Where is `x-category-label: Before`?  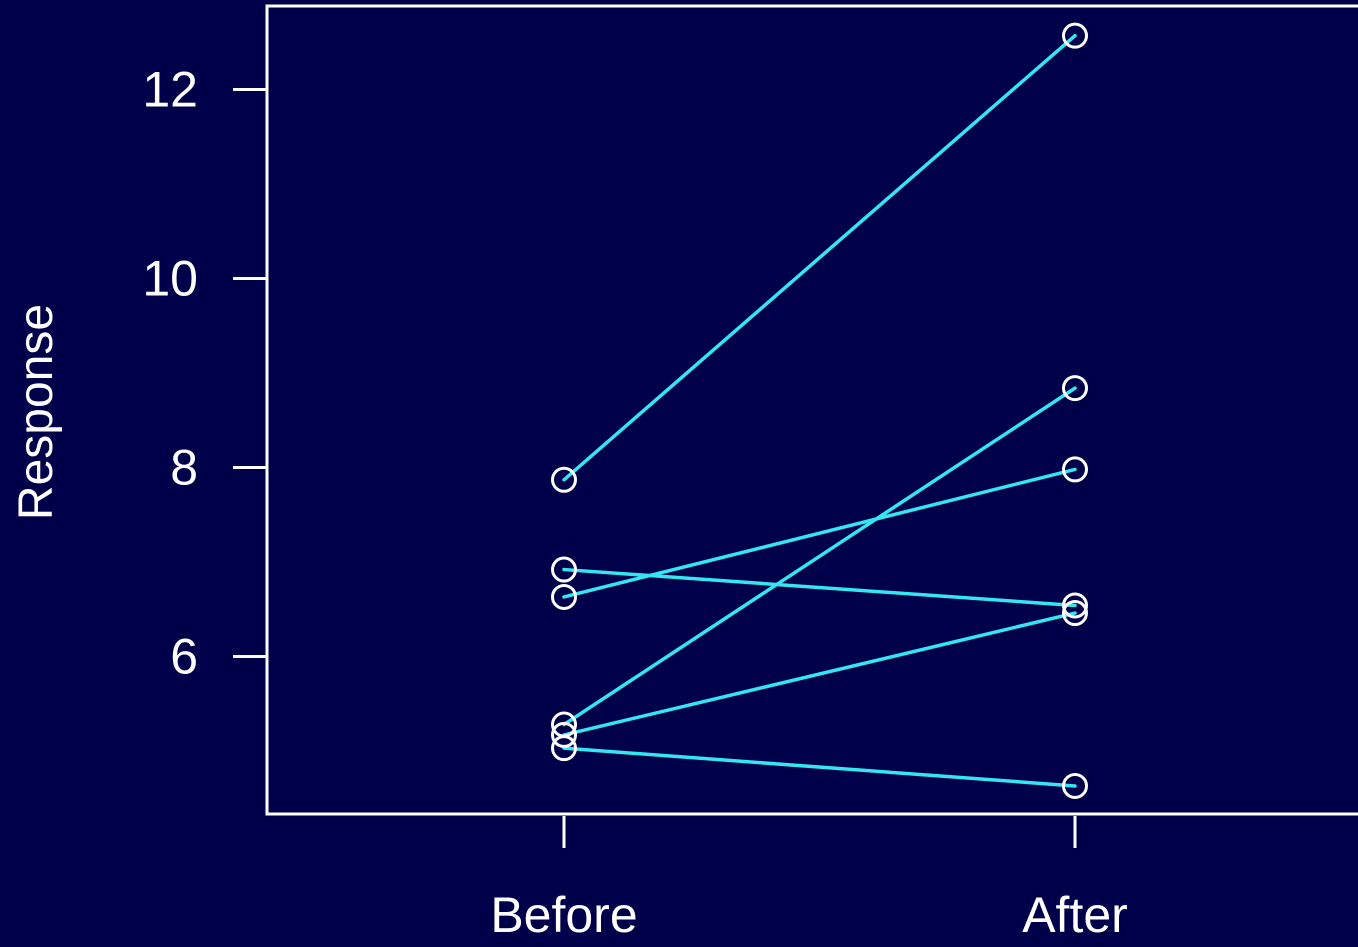
x-category-label: Before is located at coordinates (563, 914).